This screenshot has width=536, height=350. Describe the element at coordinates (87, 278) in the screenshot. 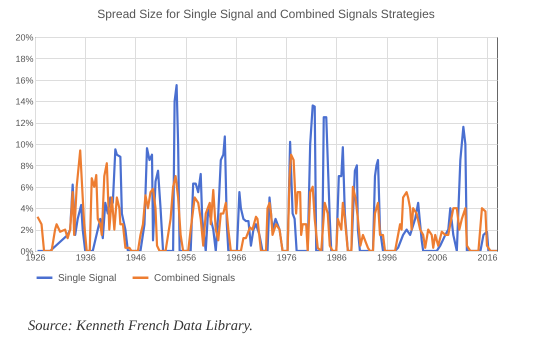

I see `legend-label: Single Signal` at that location.